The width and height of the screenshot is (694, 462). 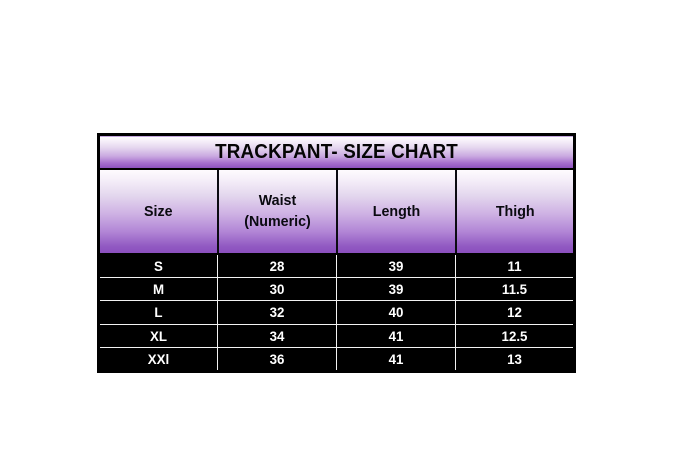 I want to click on cell-thigh: 11.5, so click(x=515, y=289).